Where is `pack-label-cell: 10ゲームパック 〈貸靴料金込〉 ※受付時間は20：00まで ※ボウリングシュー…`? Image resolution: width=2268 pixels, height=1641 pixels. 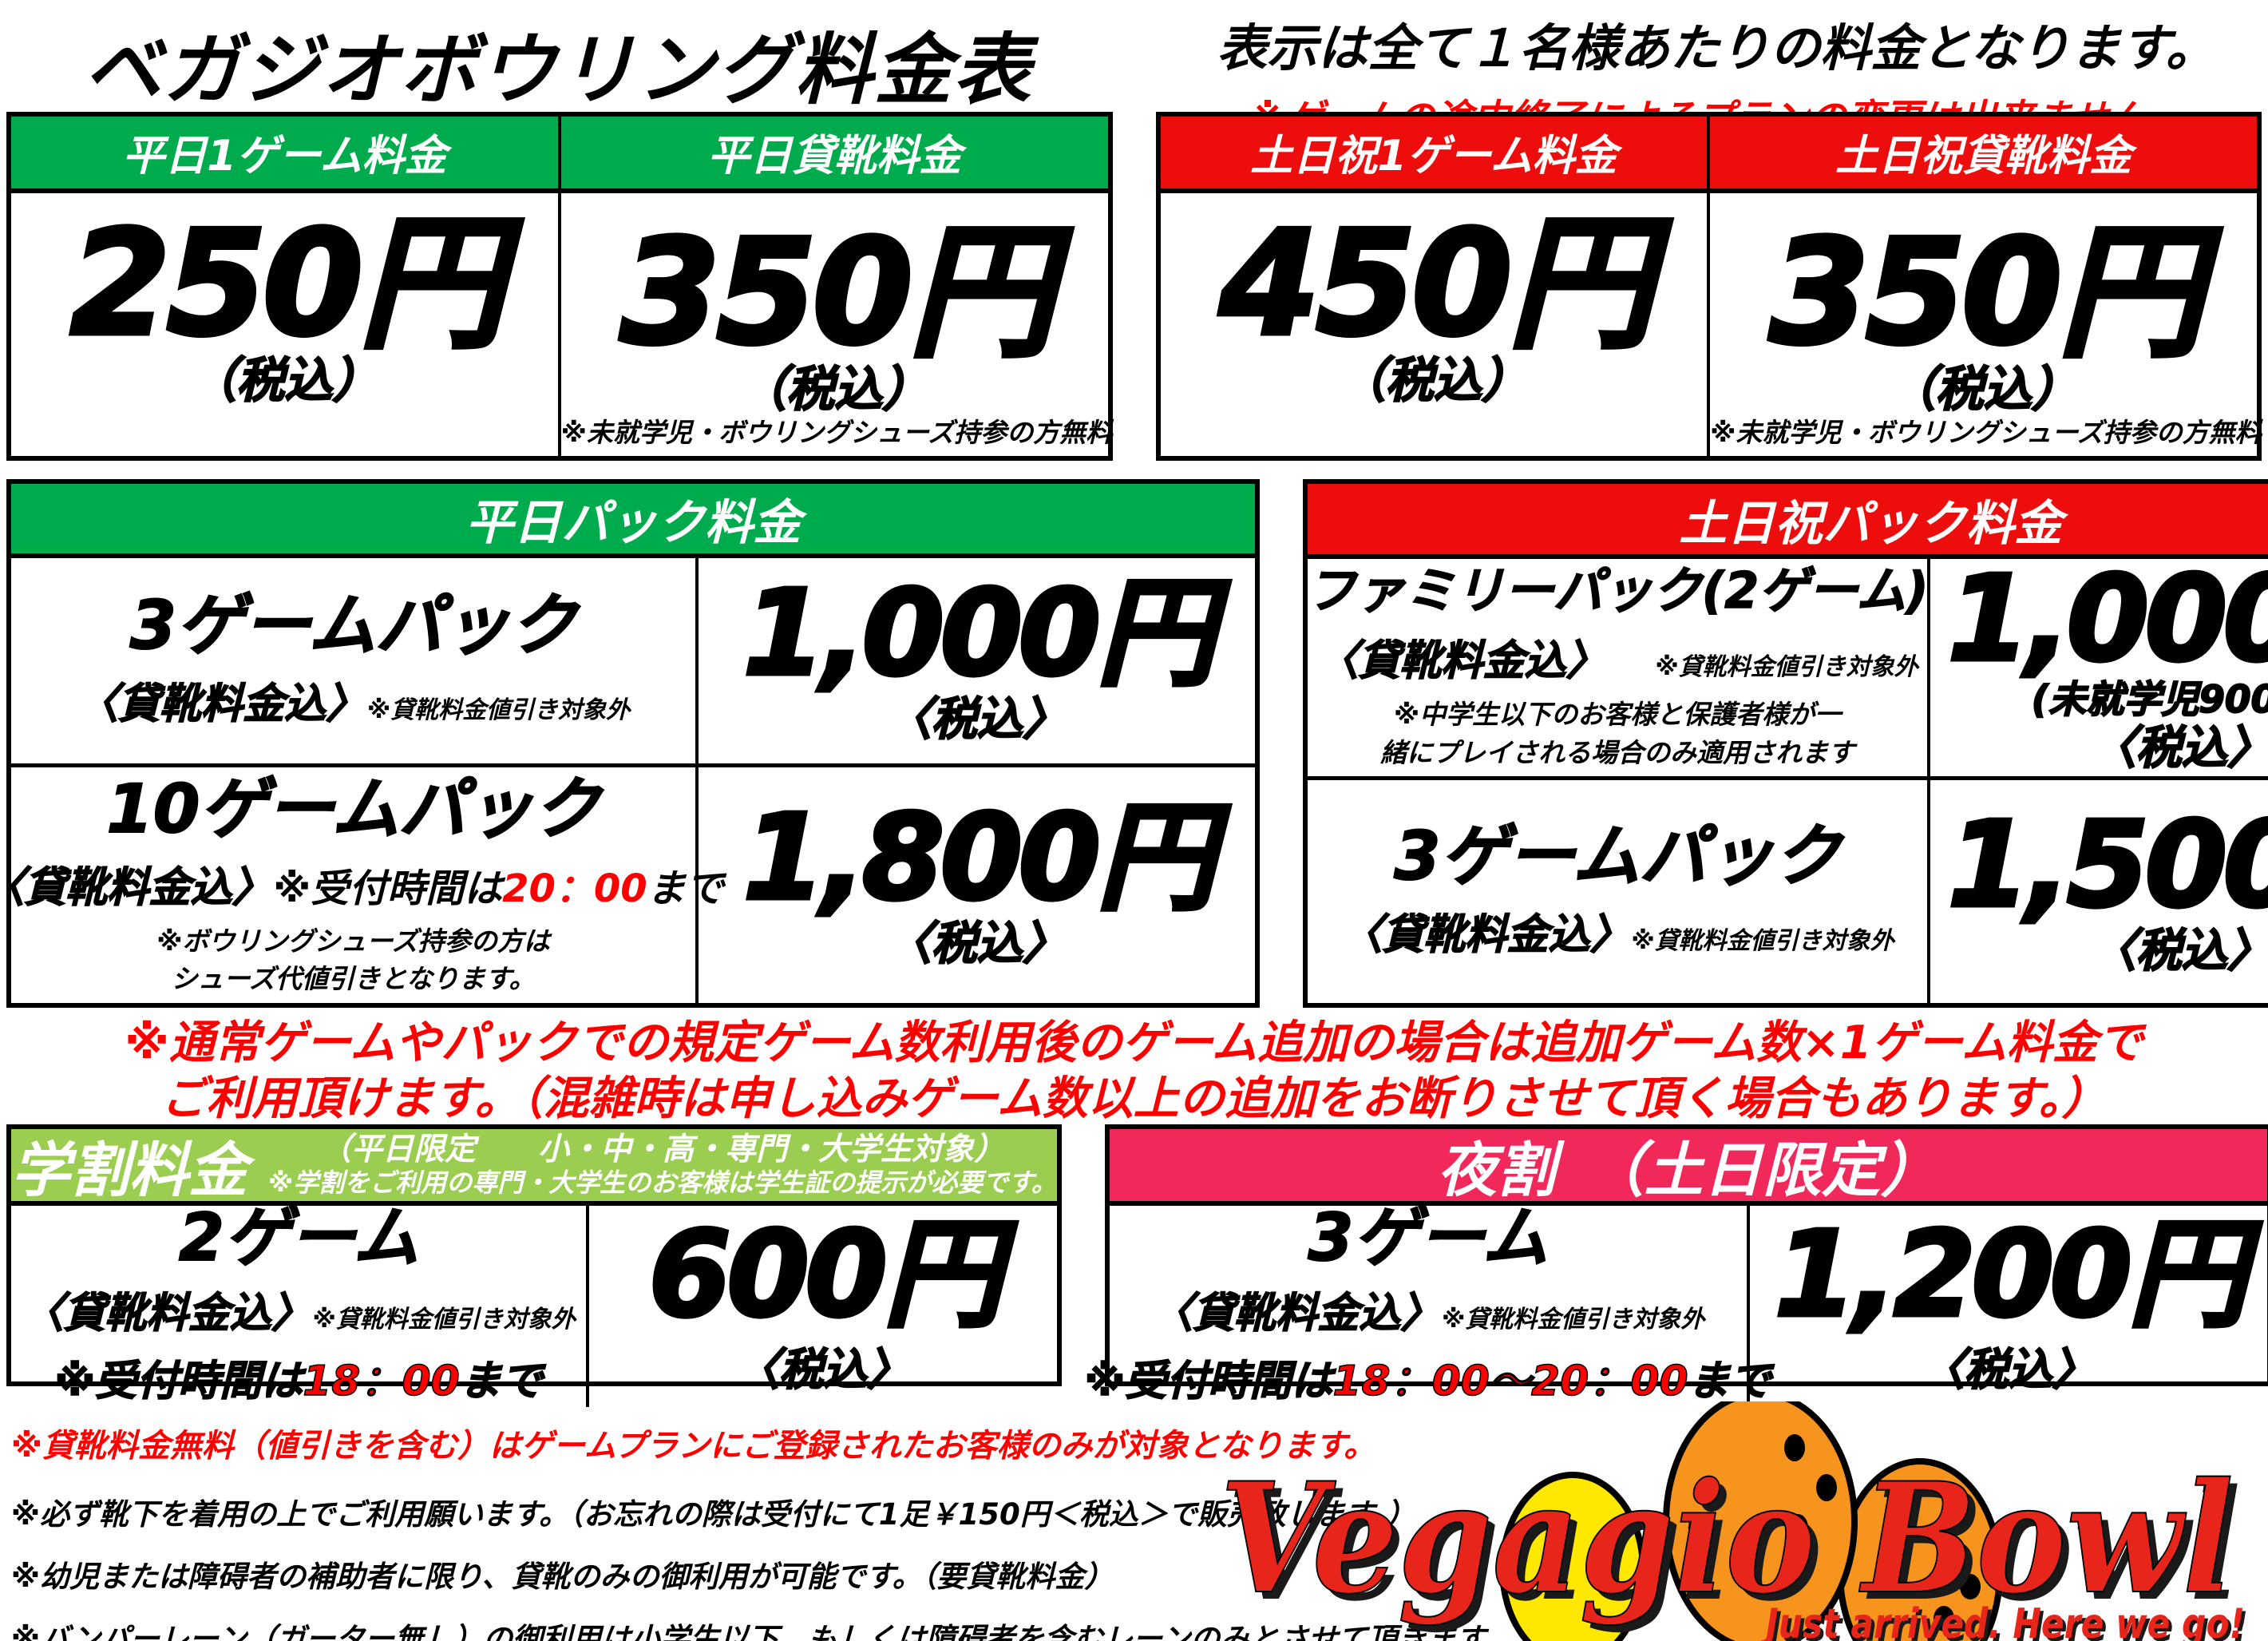 pack-label-cell: 10ゲームパック 〈貸靴料金込〉 ※受付時間は20：00まで ※ボウリングシュー… is located at coordinates (362, 886).